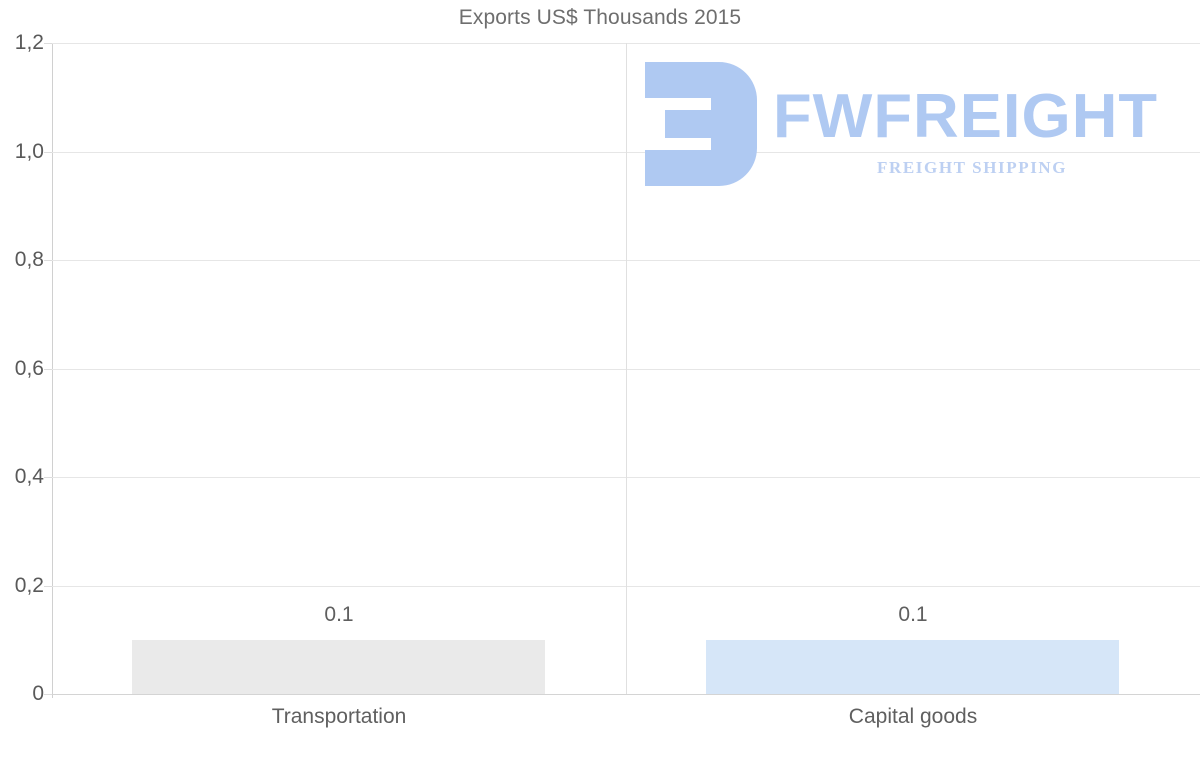 This screenshot has width=1200, height=763. I want to click on gridline, so click(626, 694).